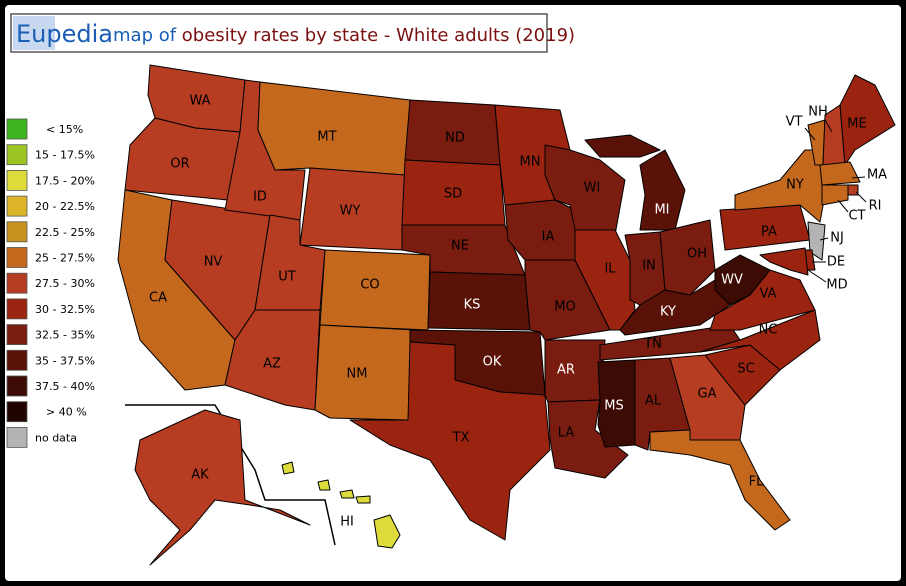 The image size is (906, 586). What do you see at coordinates (179, 164) in the screenshot?
I see `state-label: OR` at bounding box center [179, 164].